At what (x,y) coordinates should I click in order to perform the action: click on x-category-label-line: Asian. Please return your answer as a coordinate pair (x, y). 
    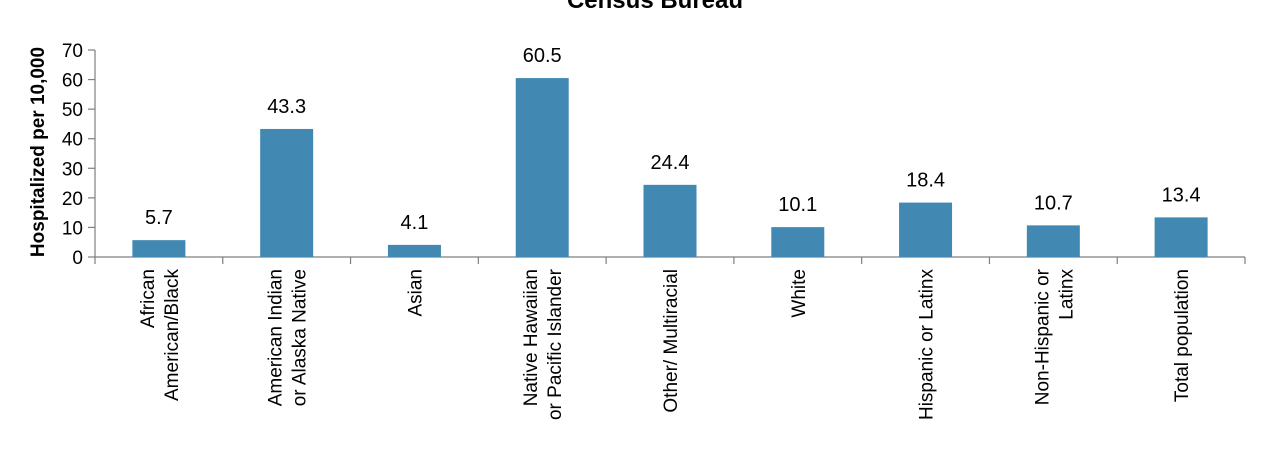
    Looking at the image, I should click on (415, 293).